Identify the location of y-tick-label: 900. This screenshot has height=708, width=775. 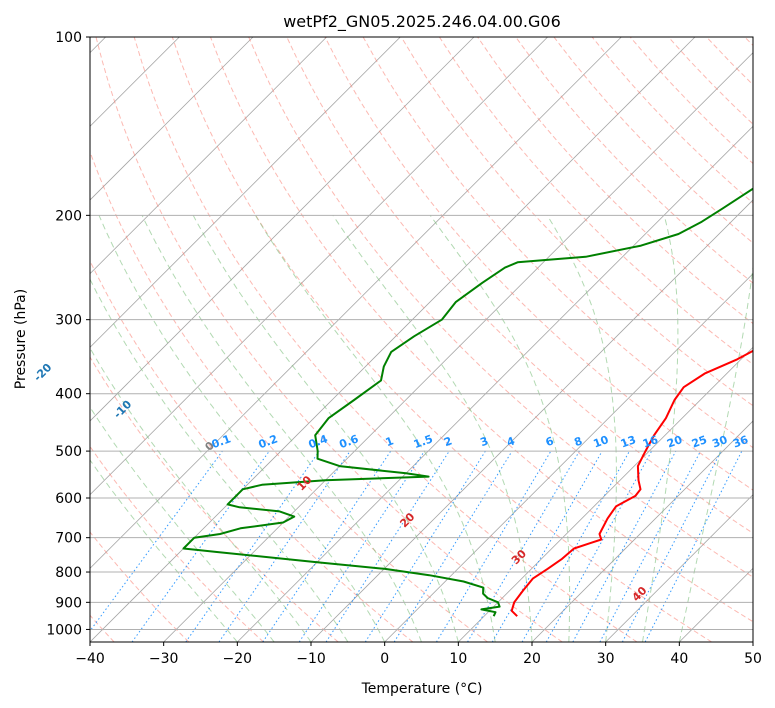
(68, 603).